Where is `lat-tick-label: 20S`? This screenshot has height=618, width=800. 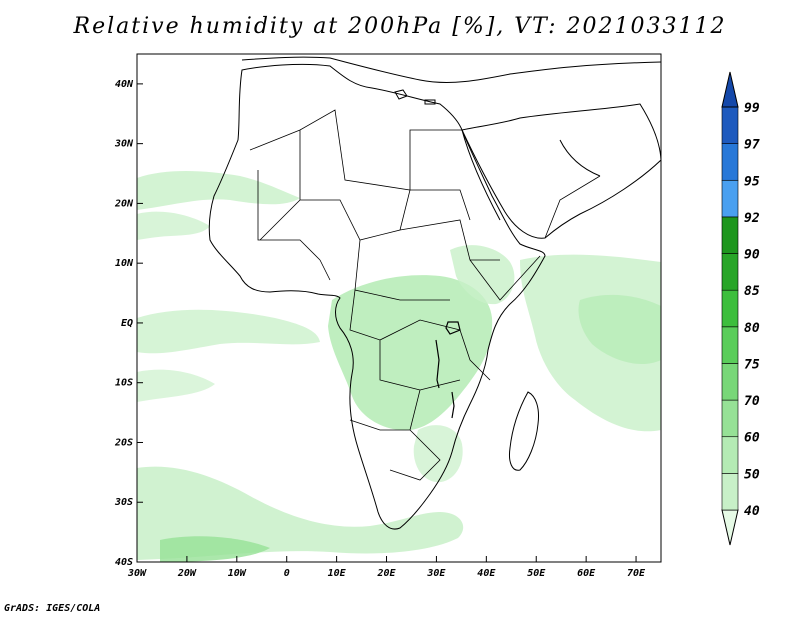
lat-tick-label: 20S is located at coordinates (123, 442).